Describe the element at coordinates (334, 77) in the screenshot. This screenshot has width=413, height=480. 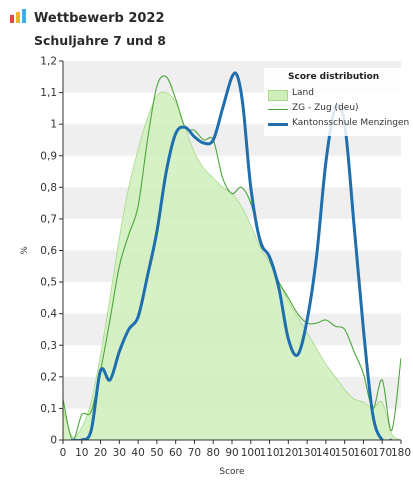
I see `legend-title: Score distribution` at that location.